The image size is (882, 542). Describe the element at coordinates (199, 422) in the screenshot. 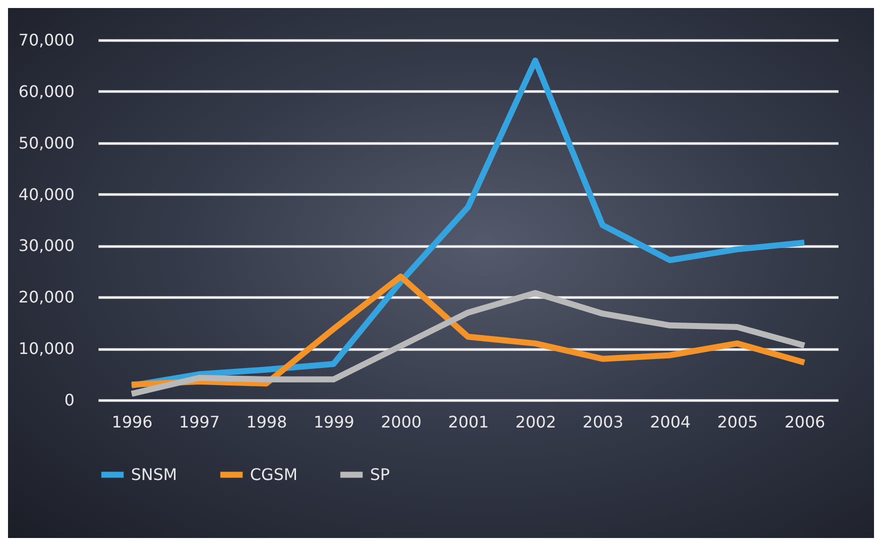

I see `x-tick-label: 1997` at that location.